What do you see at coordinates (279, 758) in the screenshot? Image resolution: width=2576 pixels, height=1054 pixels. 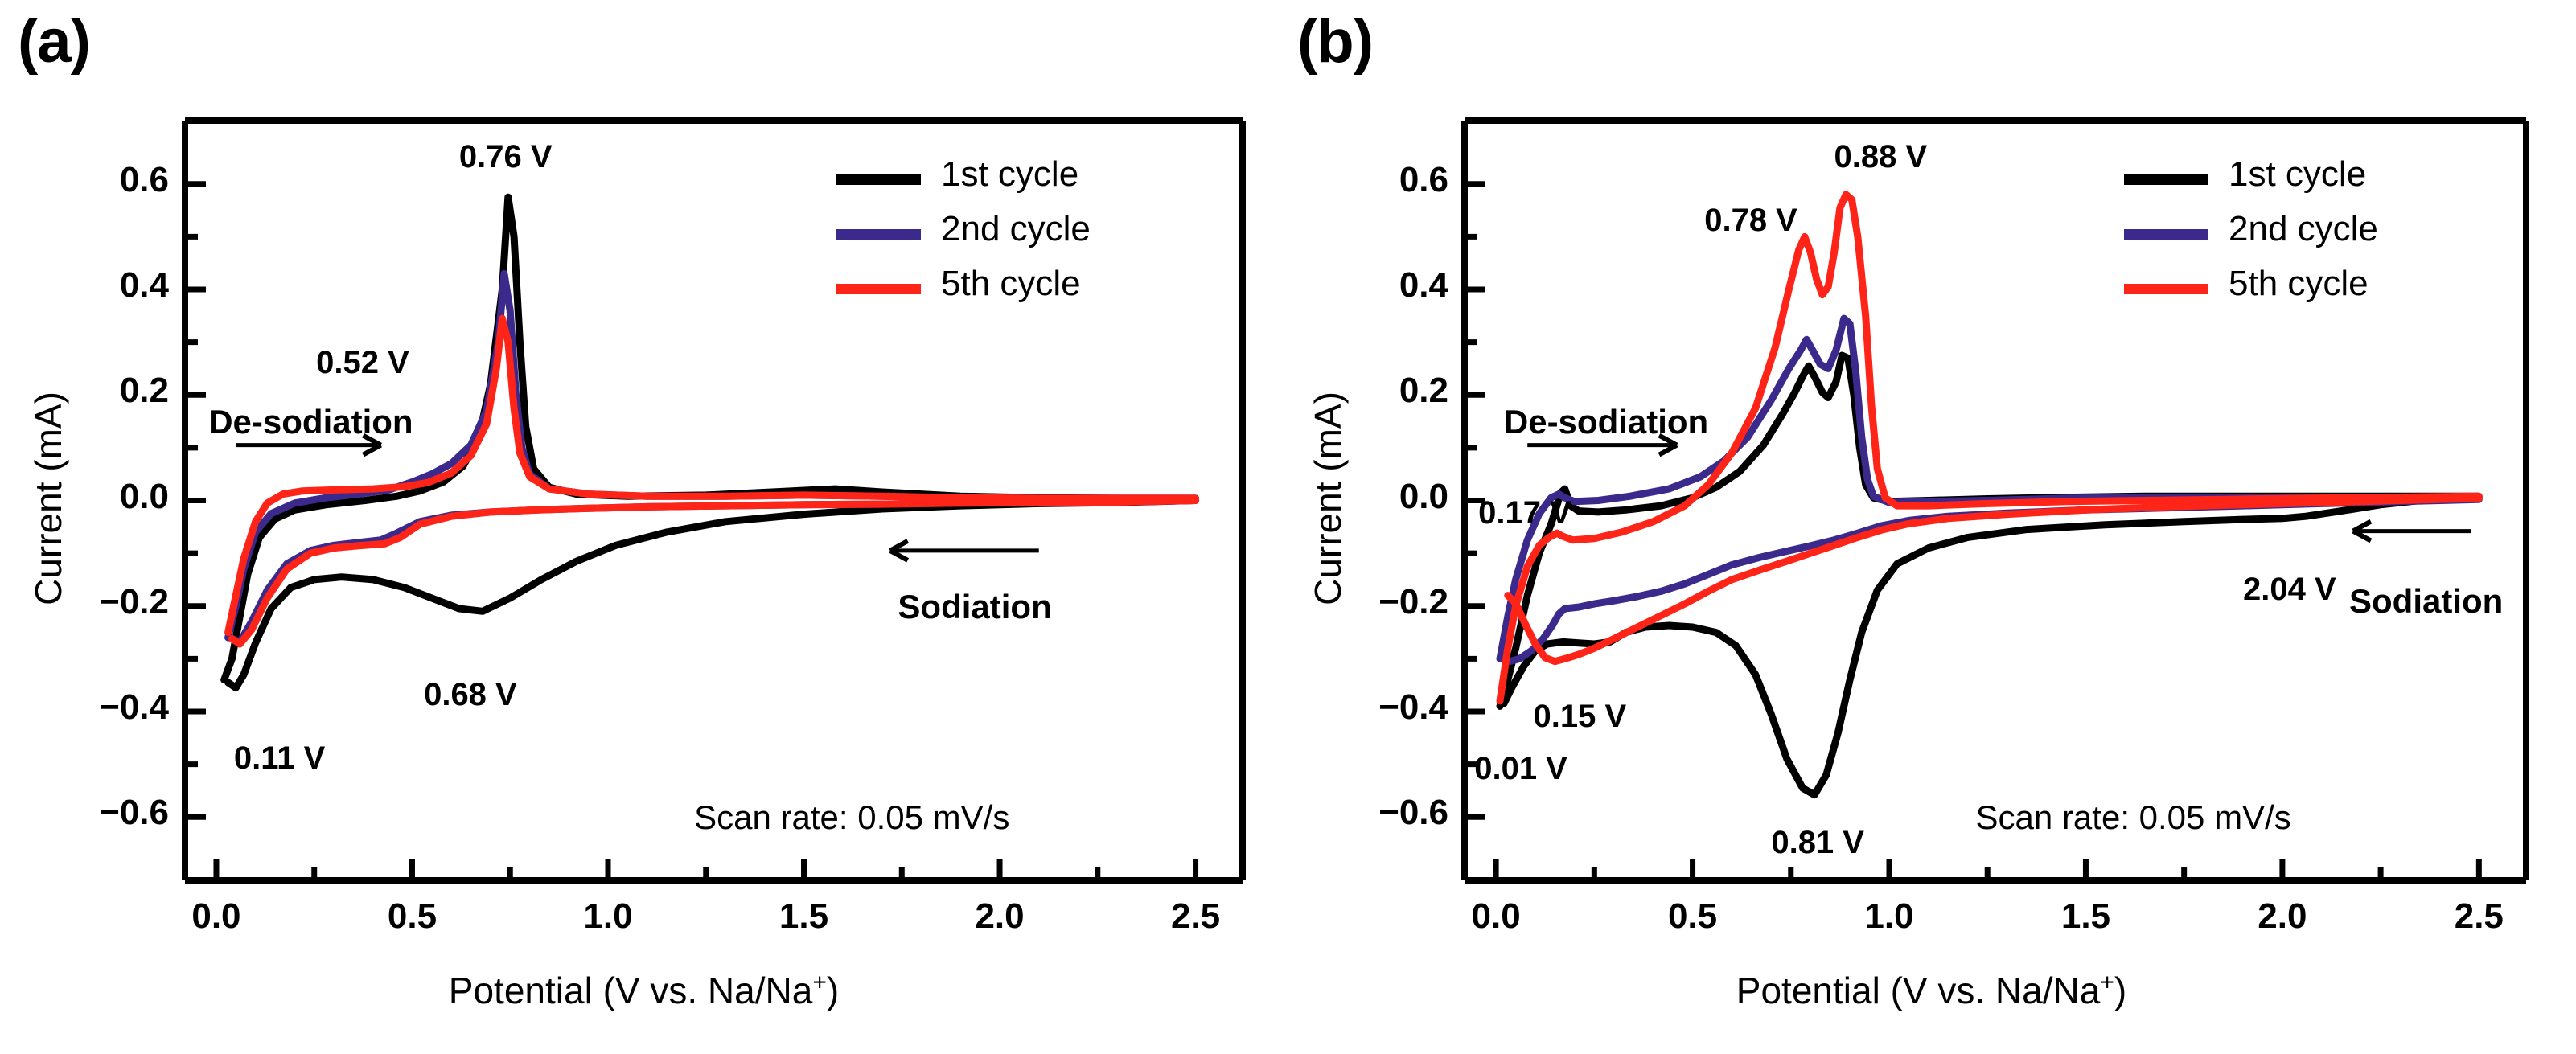 I see `peak-label-011: 0.11 V` at bounding box center [279, 758].